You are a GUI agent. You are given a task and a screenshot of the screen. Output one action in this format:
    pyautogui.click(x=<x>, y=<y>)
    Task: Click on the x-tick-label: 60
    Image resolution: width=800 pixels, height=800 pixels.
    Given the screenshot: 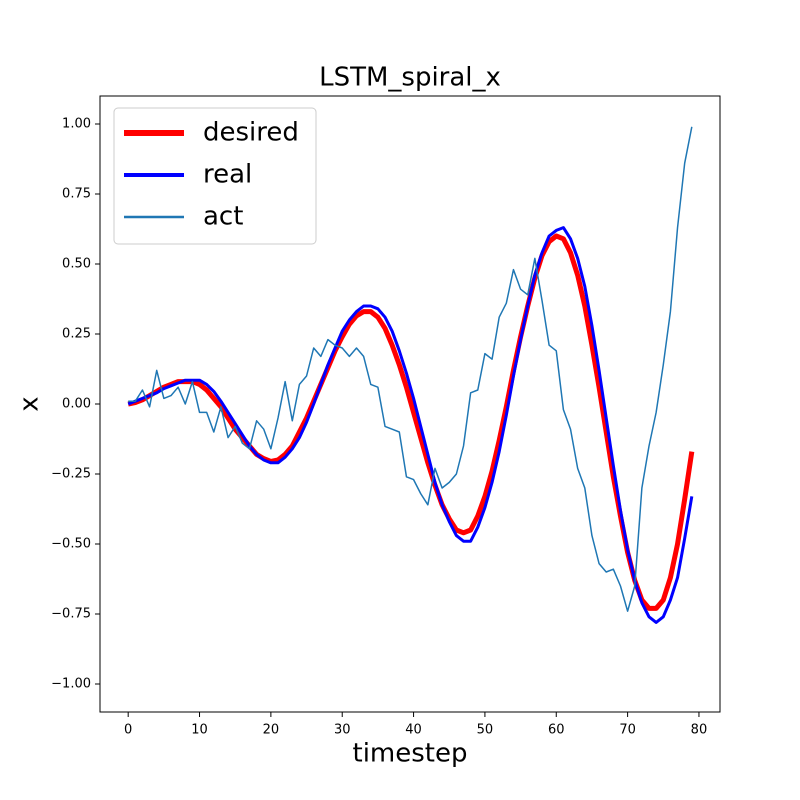 What is the action you would take?
    pyautogui.click(x=556, y=730)
    